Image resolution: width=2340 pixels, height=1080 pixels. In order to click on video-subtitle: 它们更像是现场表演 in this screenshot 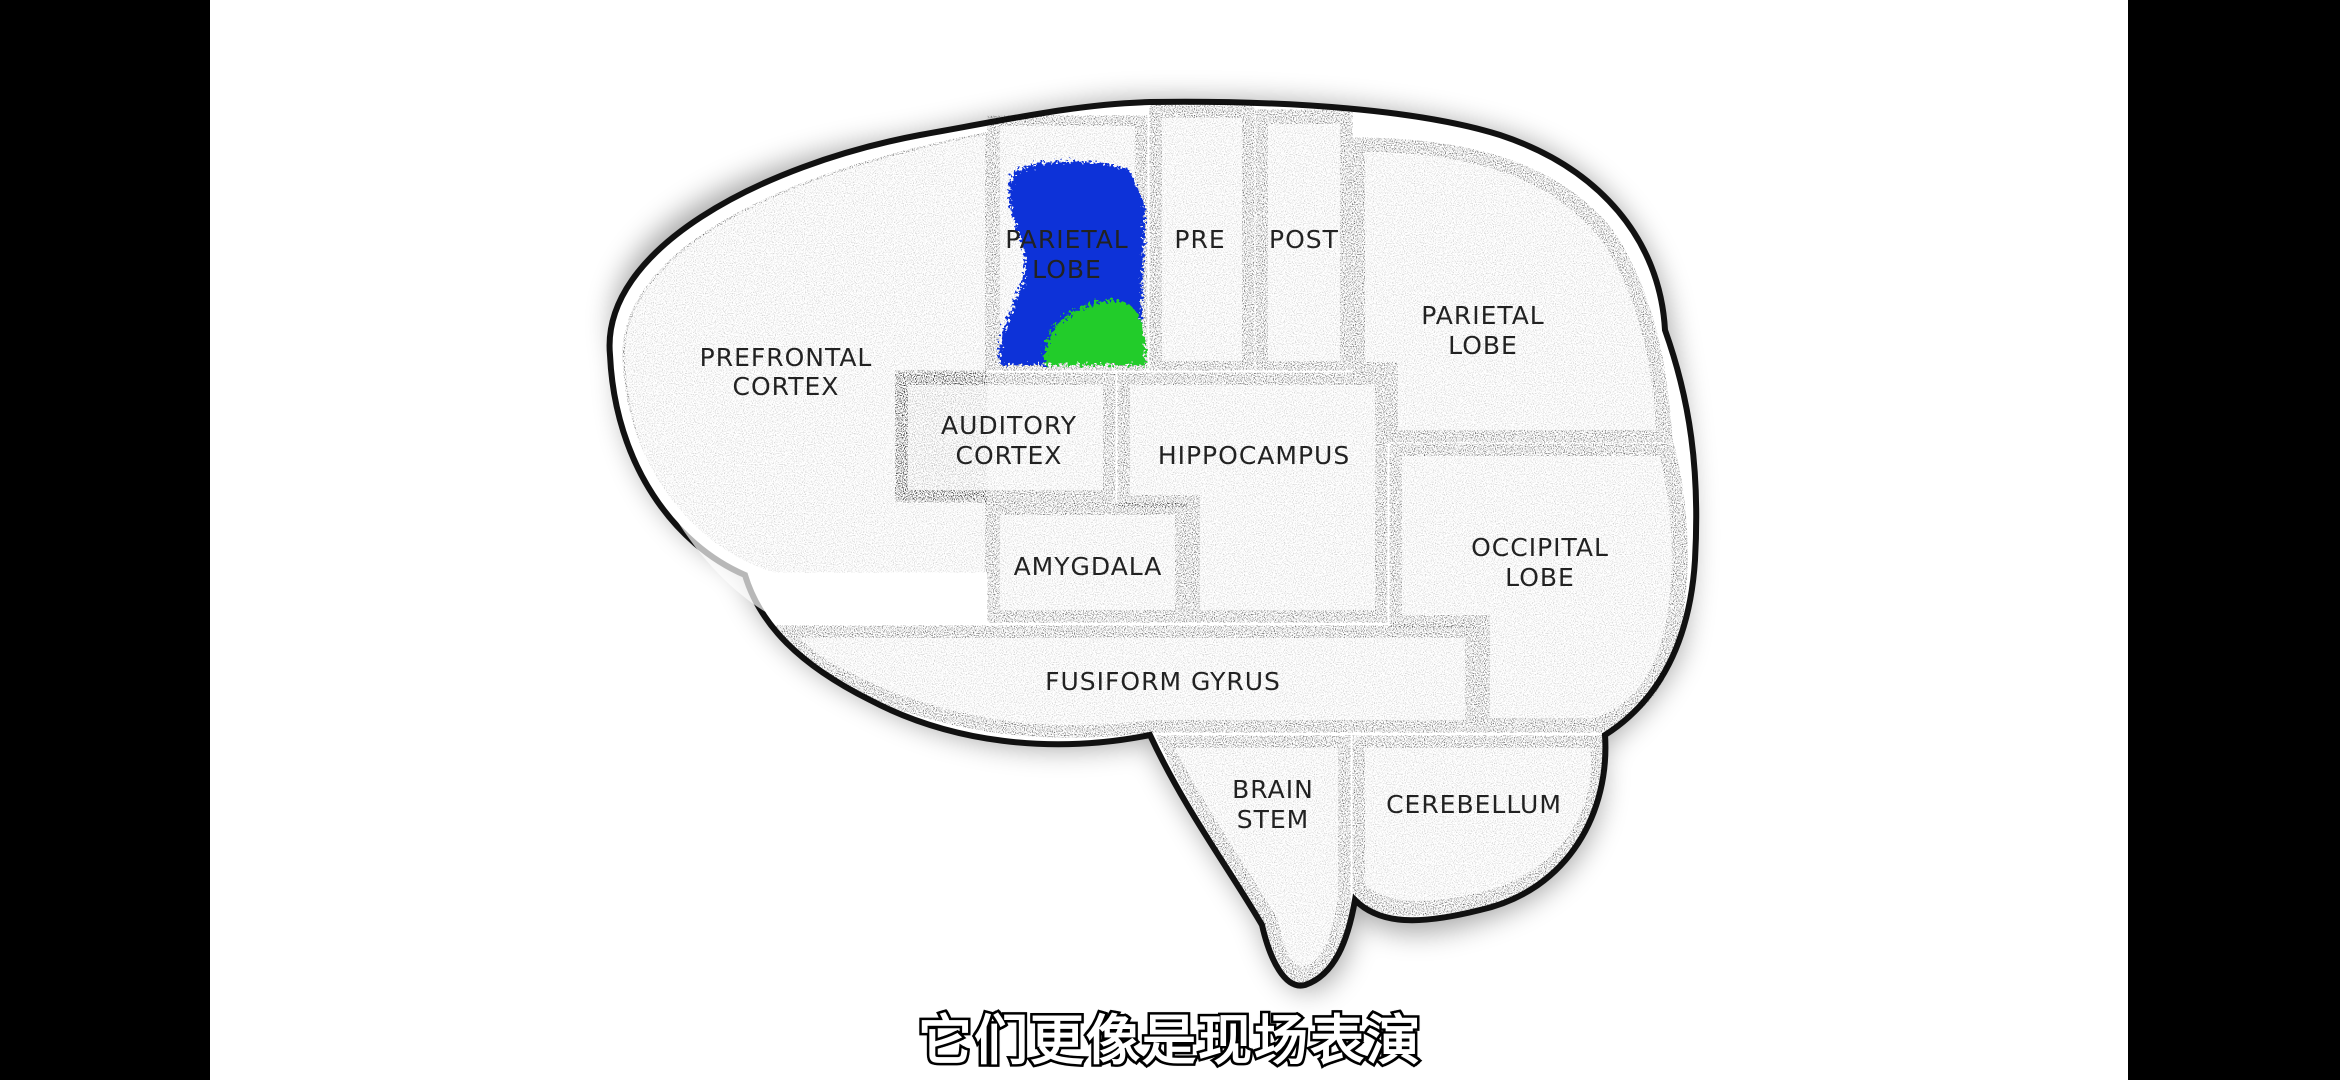, I will do `click(1169, 1041)`.